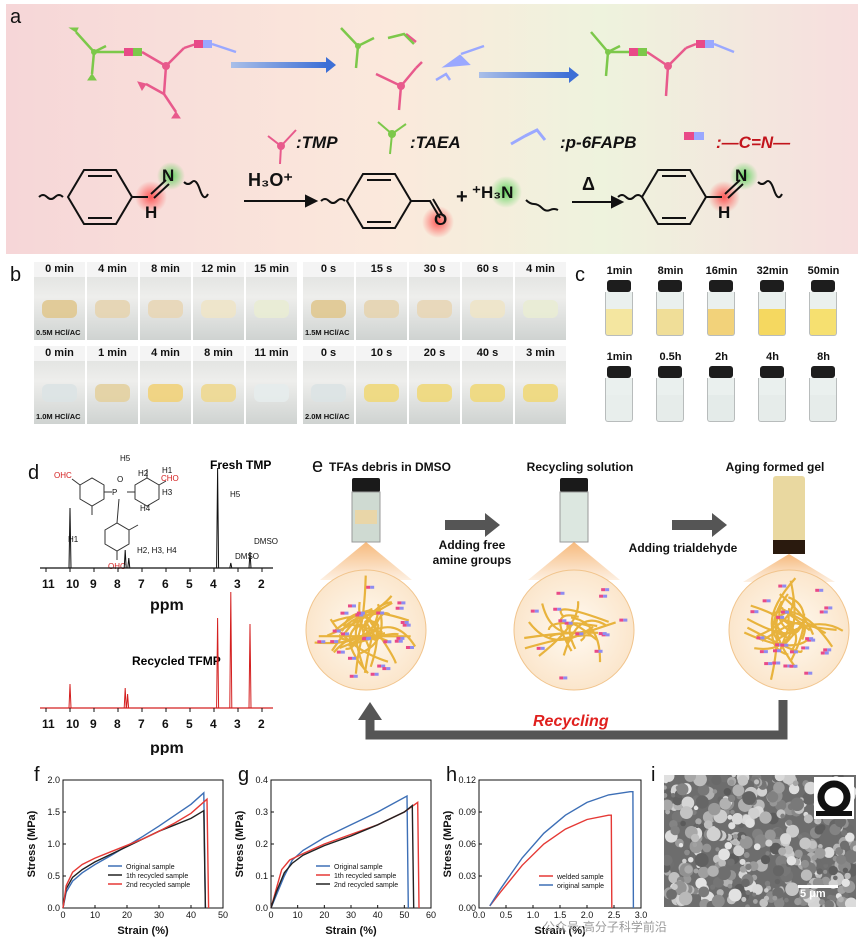  What do you see at coordinates (157, 876) in the screenshot?
I see `legend-entry: 1th recycled sample` at bounding box center [157, 876].